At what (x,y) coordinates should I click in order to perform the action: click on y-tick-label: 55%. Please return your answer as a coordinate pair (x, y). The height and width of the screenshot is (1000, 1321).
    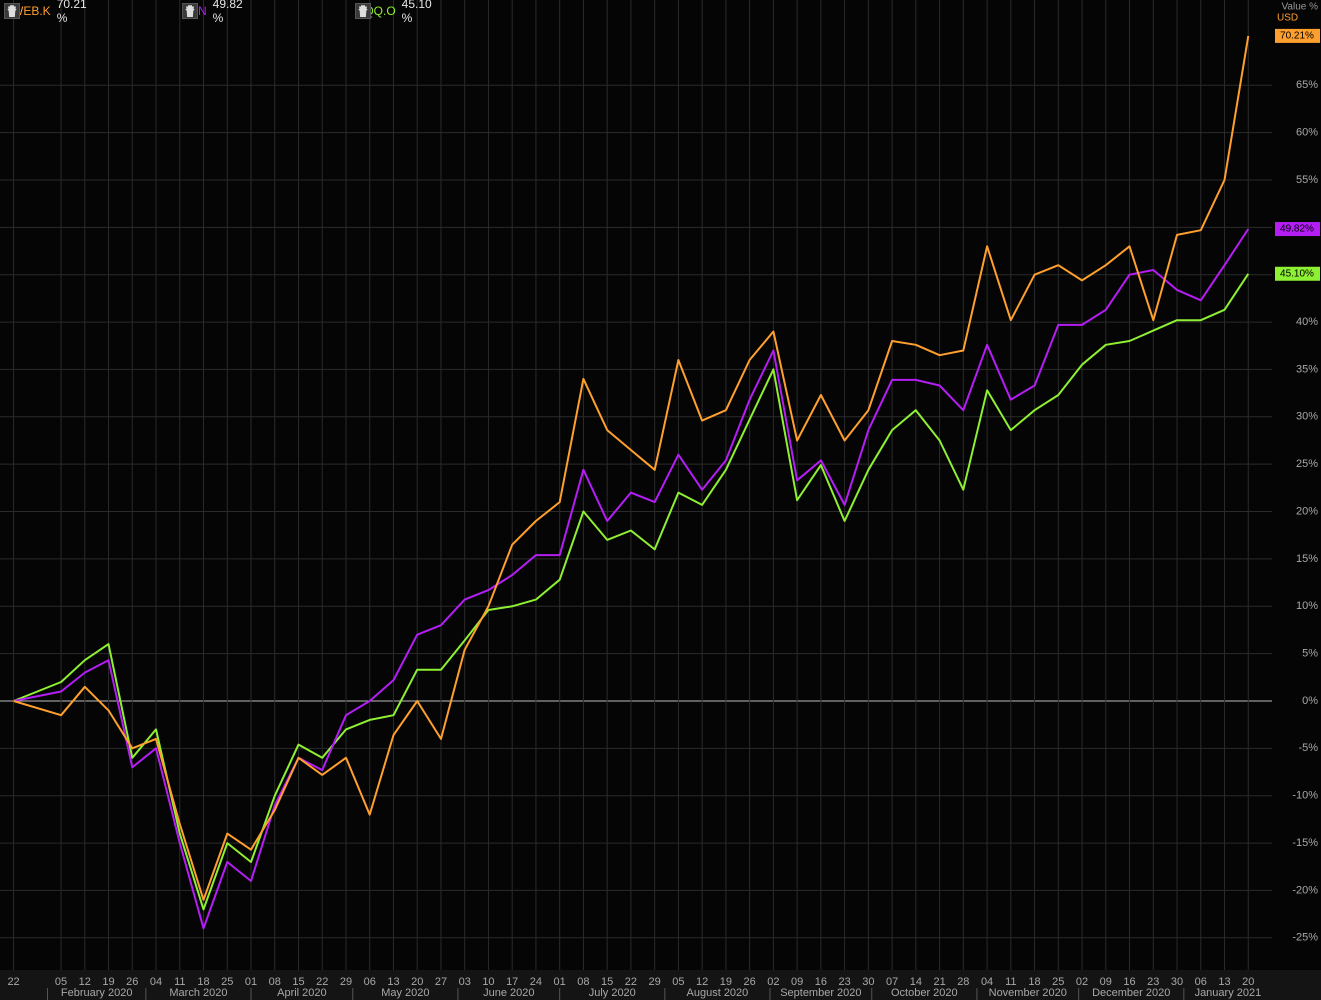
    Looking at the image, I should click on (1307, 180).